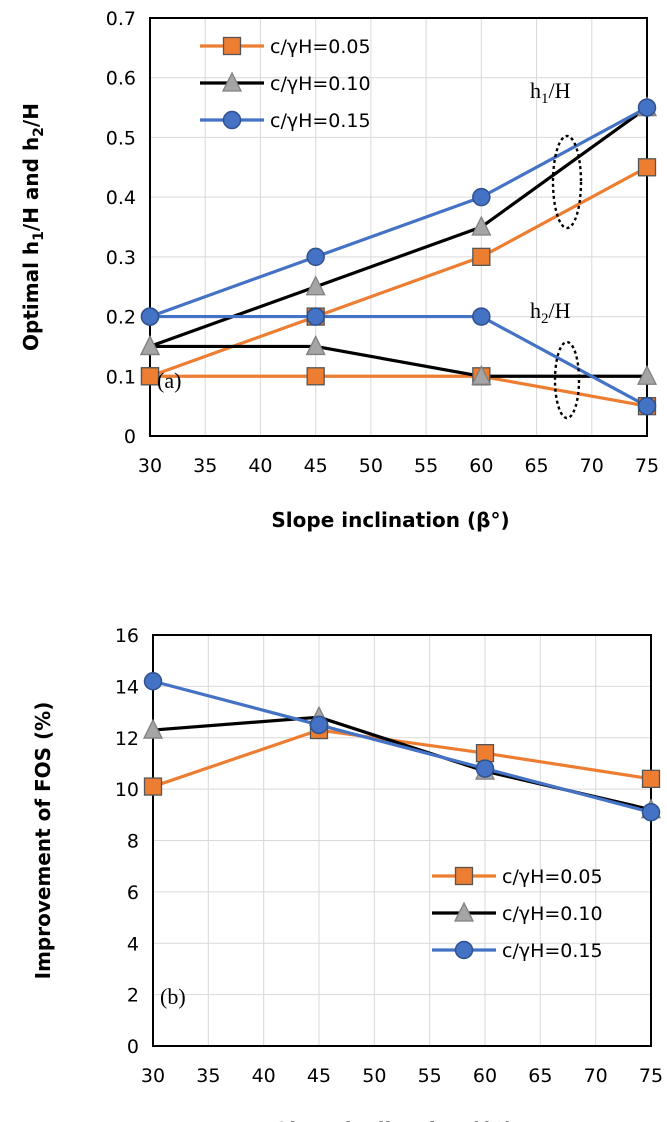 The image size is (667, 1122). Describe the element at coordinates (121, 198) in the screenshot. I see `y-tick-label: 0.4` at that location.